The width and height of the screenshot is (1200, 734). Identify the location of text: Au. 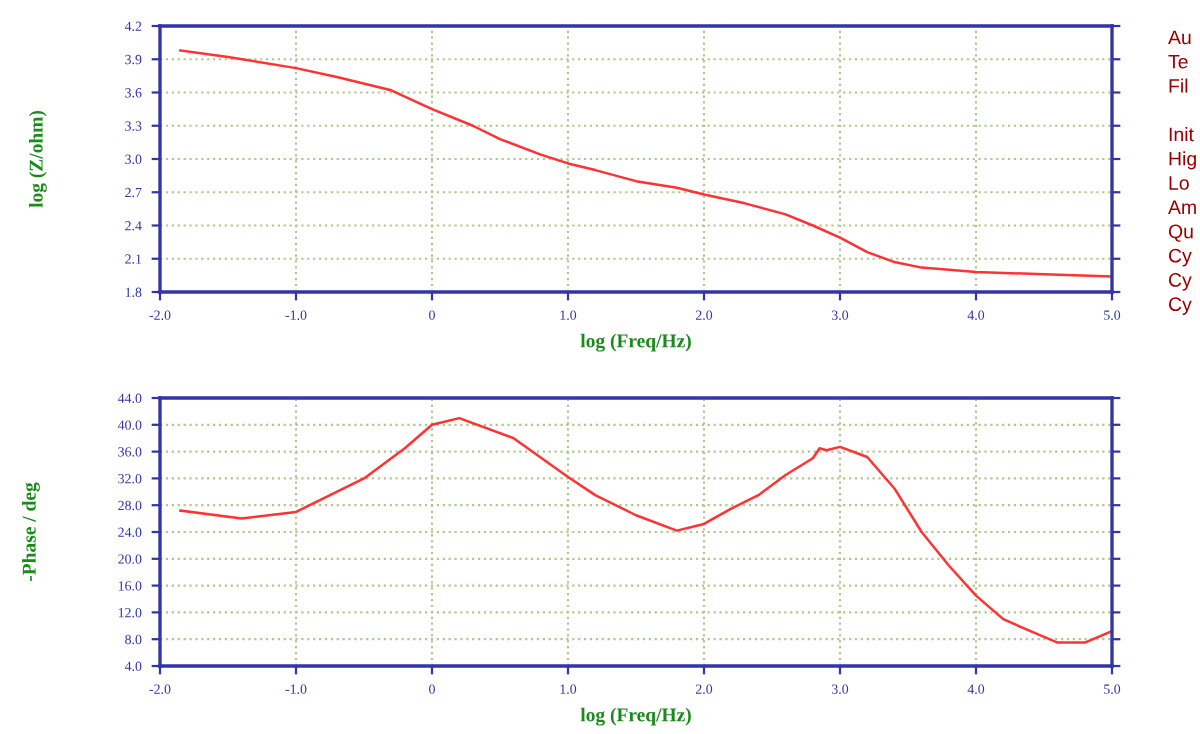
(1179, 37).